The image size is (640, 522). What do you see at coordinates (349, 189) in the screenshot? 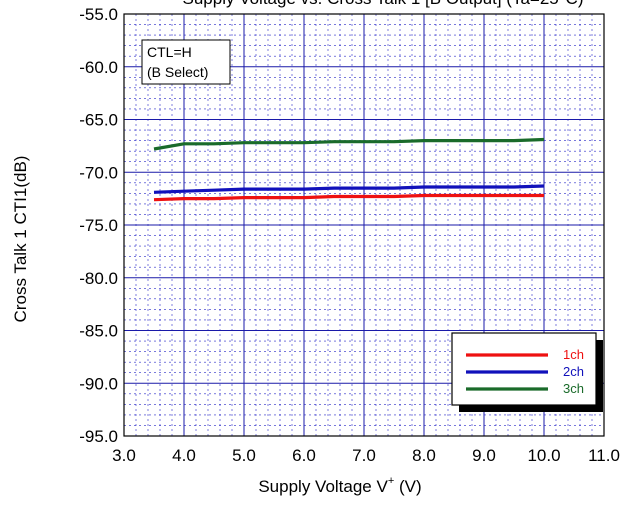
I see `series-line-2ch` at bounding box center [349, 189].